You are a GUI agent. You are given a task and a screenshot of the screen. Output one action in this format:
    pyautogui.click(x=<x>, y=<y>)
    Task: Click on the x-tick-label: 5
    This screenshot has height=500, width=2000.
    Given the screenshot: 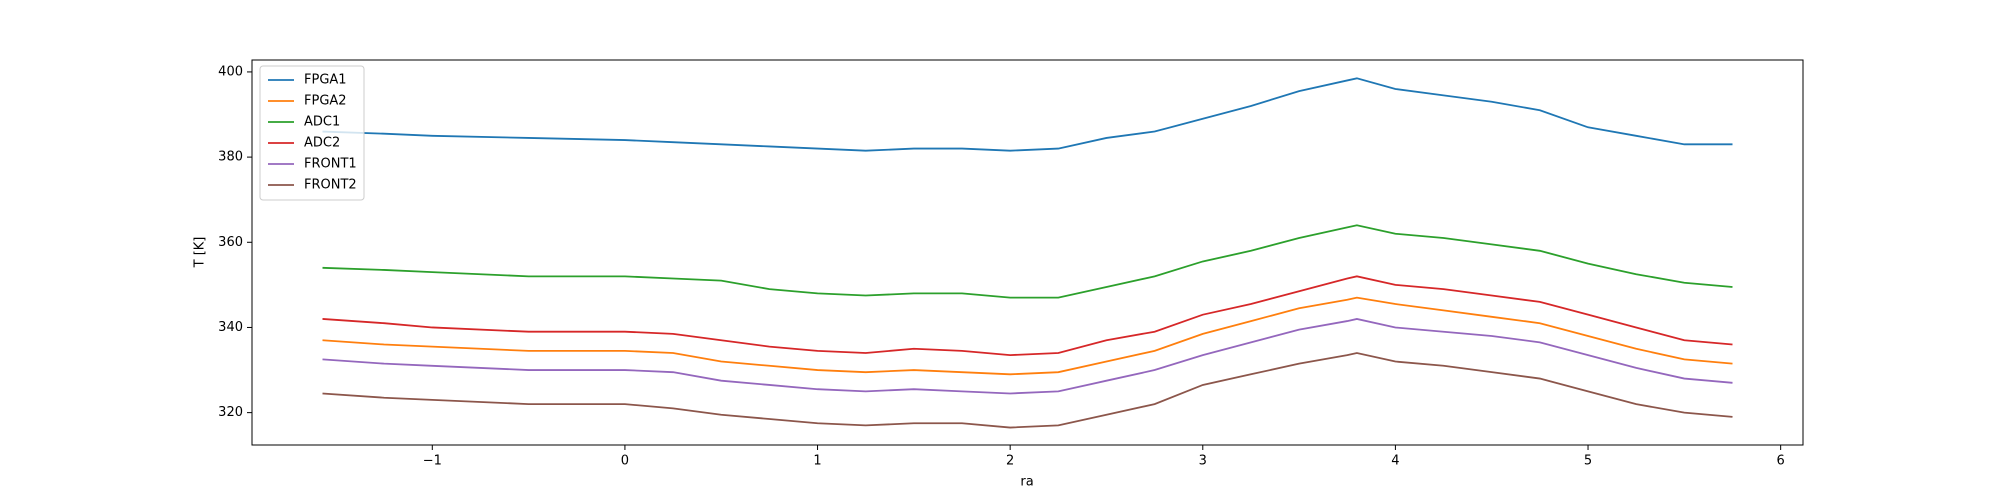 What is the action you would take?
    pyautogui.click(x=1588, y=461)
    